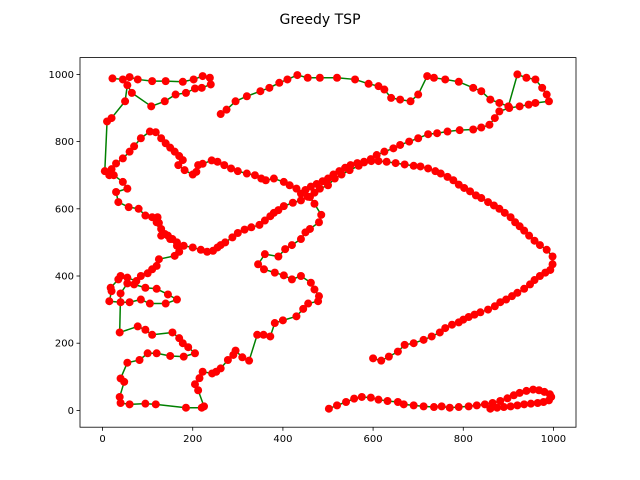 The image size is (640, 480). What do you see at coordinates (64, 209) in the screenshot?
I see `y-tick-label-3: 600` at bounding box center [64, 209].